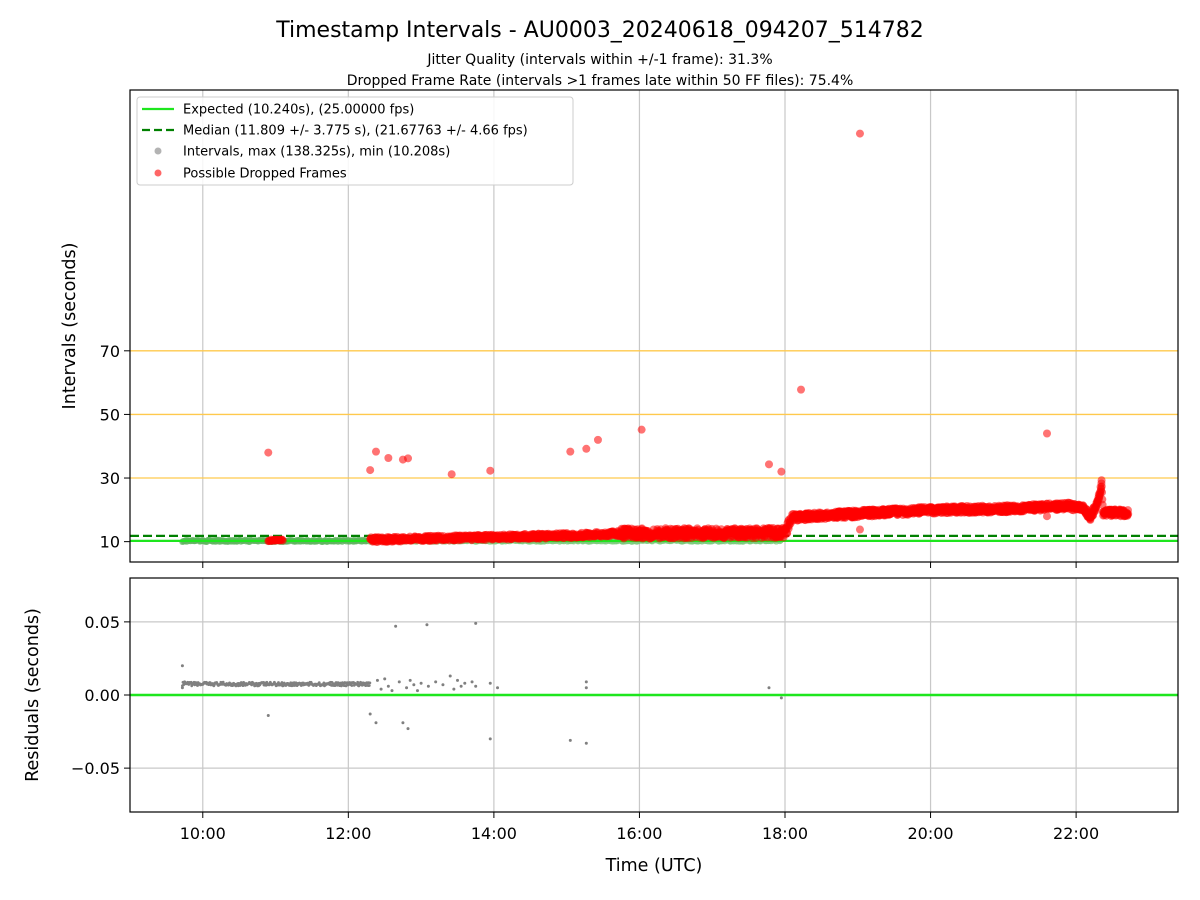  What do you see at coordinates (158, 173) in the screenshot?
I see `legend-swatch-dropped` at bounding box center [158, 173].